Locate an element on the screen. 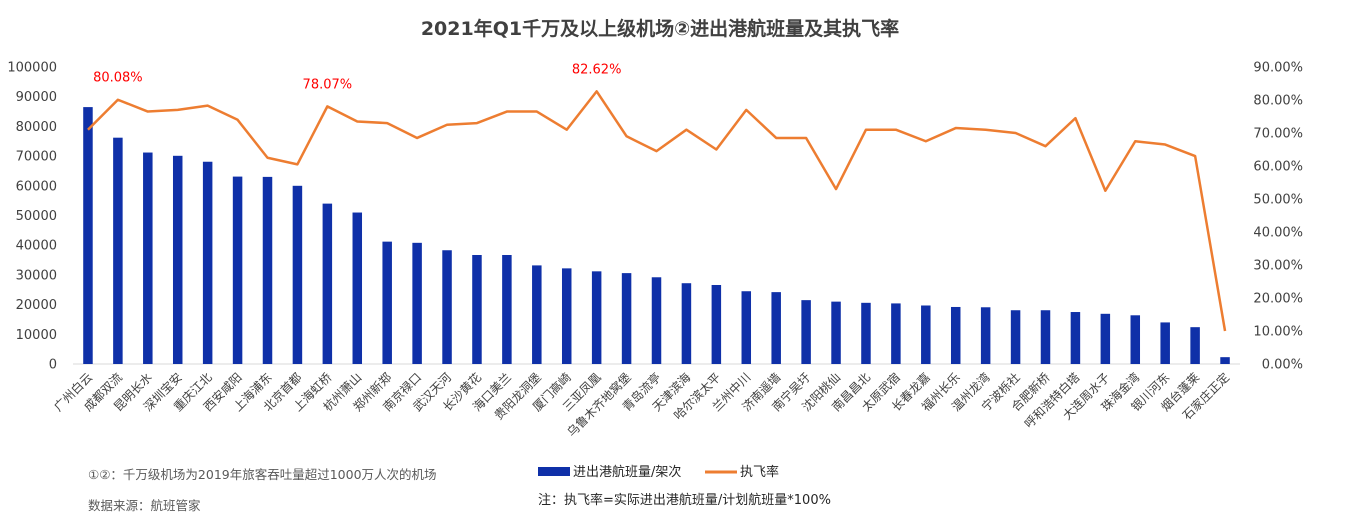  data-label: 80.08% is located at coordinates (118, 78).